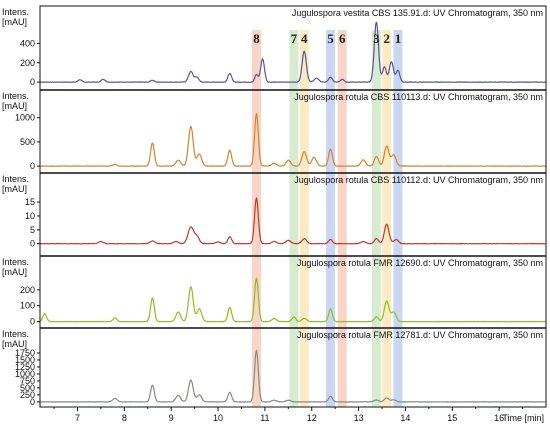 The image size is (550, 429). I want to click on x-axis-label: Time [min], so click(523, 418).